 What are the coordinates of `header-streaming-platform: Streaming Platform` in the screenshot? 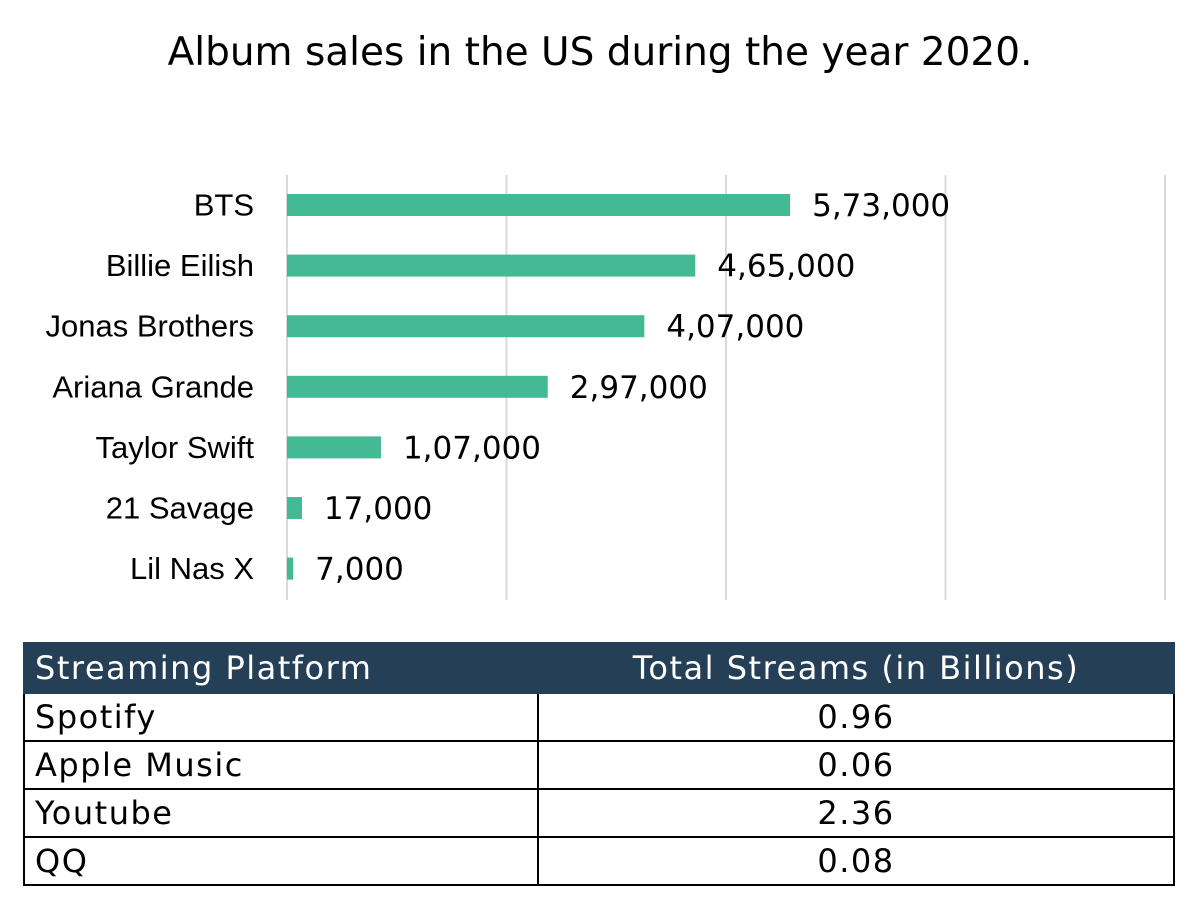 It's located at (281, 668).